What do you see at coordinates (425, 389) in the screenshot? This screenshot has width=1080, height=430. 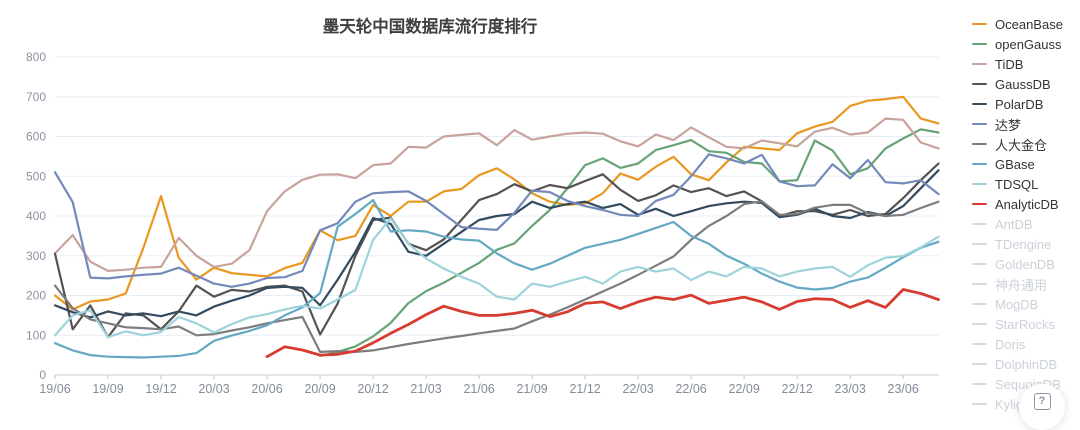 I see `x-axis-label: 21/03` at bounding box center [425, 389].